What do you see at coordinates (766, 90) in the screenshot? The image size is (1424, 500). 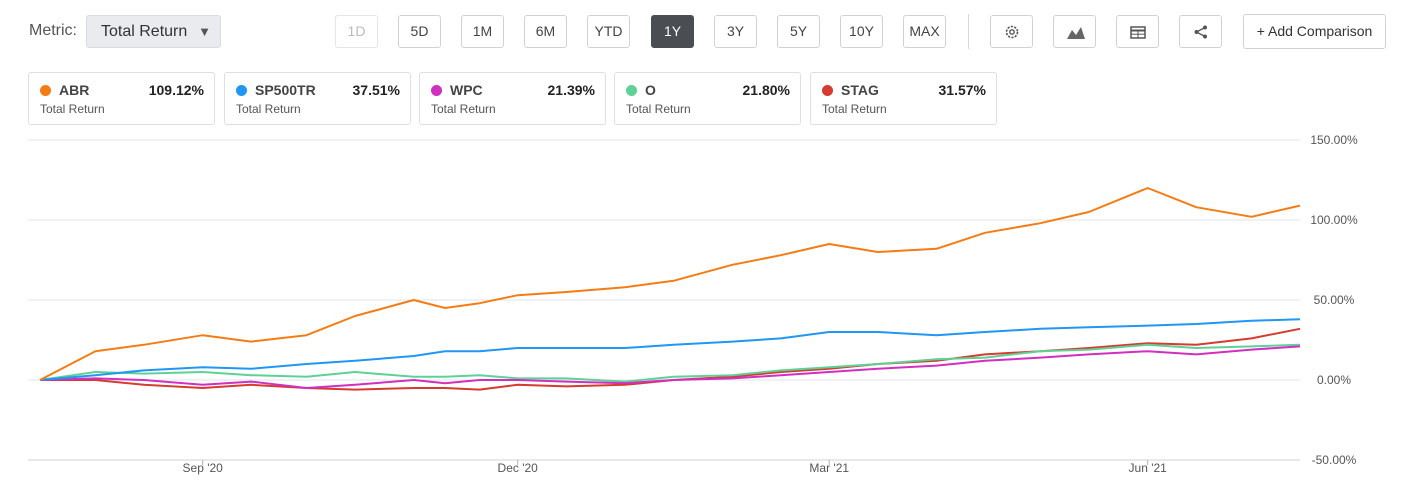 I see `legend-value: 21.80%` at bounding box center [766, 90].